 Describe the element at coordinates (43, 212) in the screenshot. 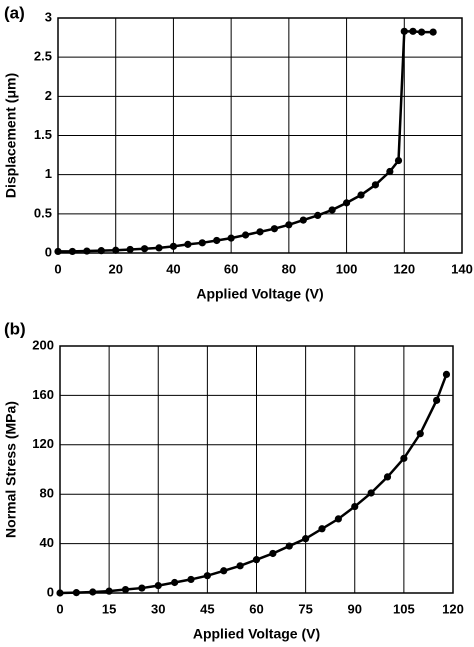

I see `y-tick-label: 0.5` at that location.